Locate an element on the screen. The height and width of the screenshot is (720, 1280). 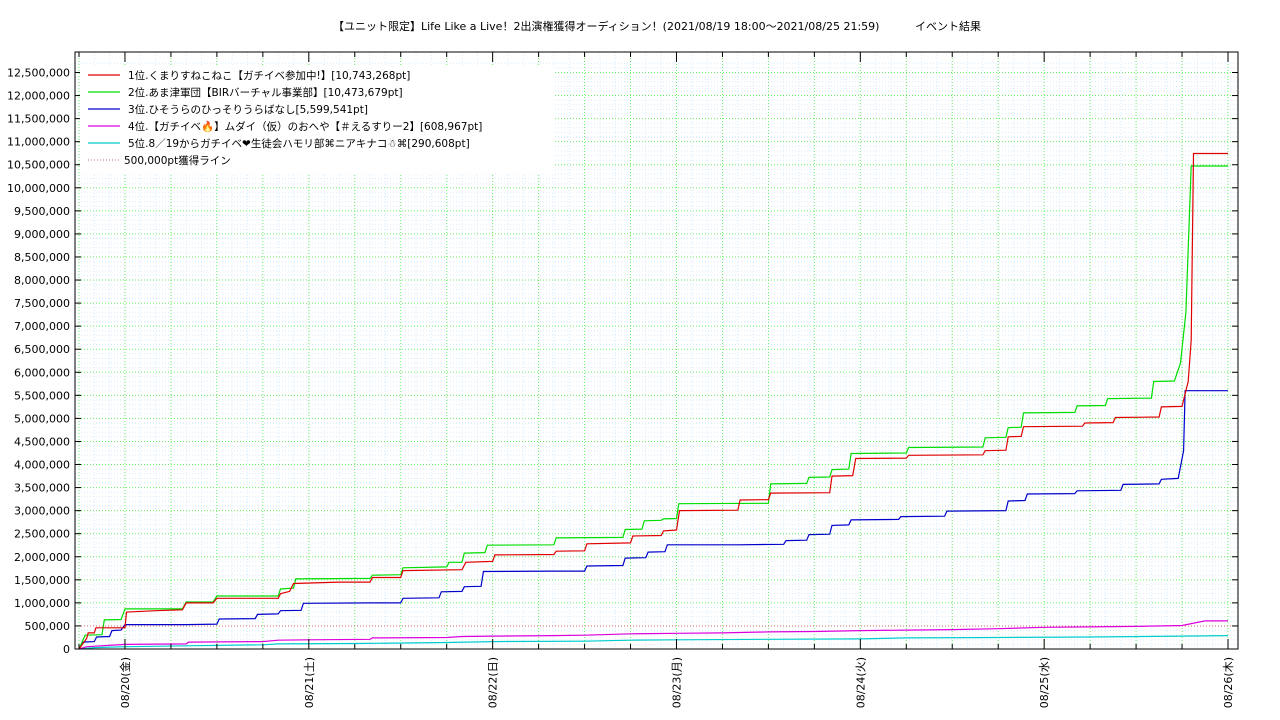
y-tick-label: 1,000,000 is located at coordinates (42, 603).